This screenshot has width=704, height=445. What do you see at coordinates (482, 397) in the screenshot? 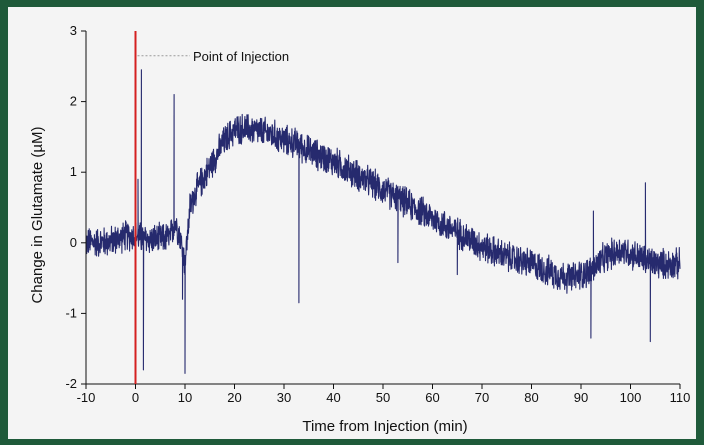
I see `x-tick-label: 70` at bounding box center [482, 397].